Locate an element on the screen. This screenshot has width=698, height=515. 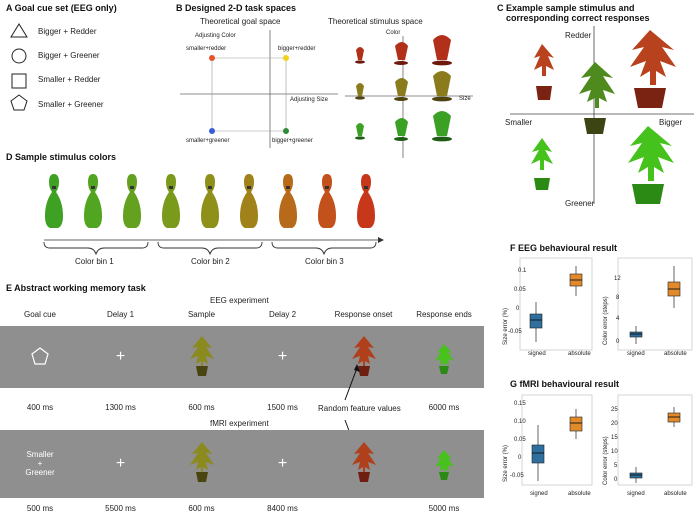
fmri-color-tick-2: 20 is located at coordinates (614, 424).